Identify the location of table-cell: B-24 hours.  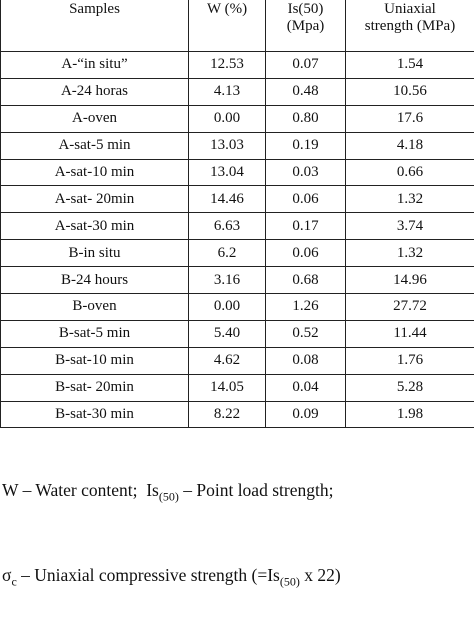
(95, 280).